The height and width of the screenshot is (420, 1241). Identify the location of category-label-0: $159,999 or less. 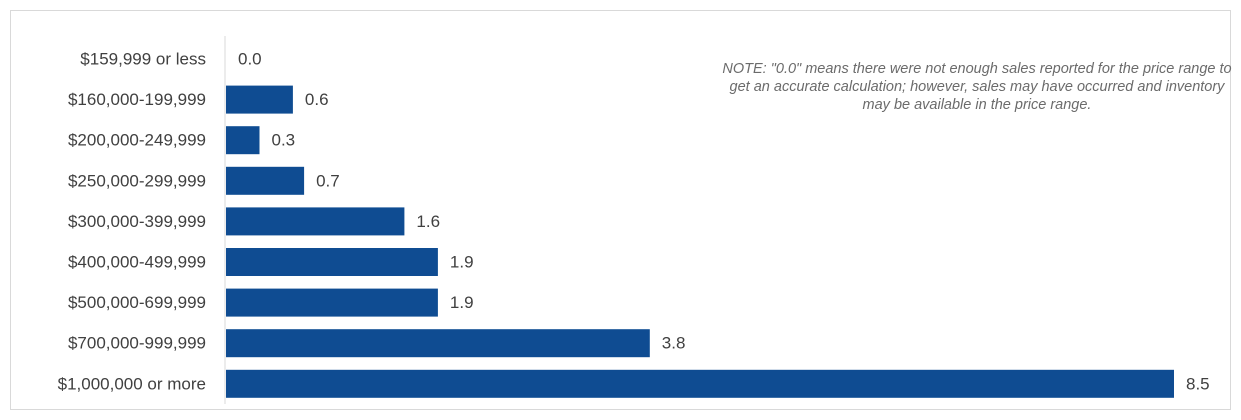
(143, 59).